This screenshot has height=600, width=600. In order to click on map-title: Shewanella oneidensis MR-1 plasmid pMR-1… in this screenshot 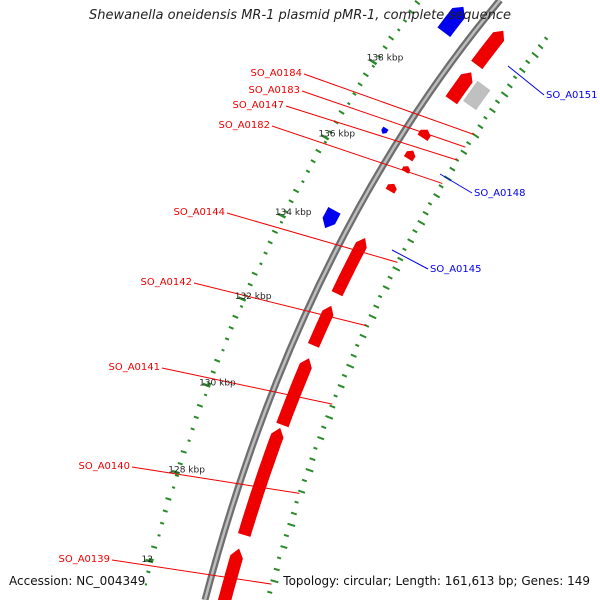, I will do `click(300, 15)`.